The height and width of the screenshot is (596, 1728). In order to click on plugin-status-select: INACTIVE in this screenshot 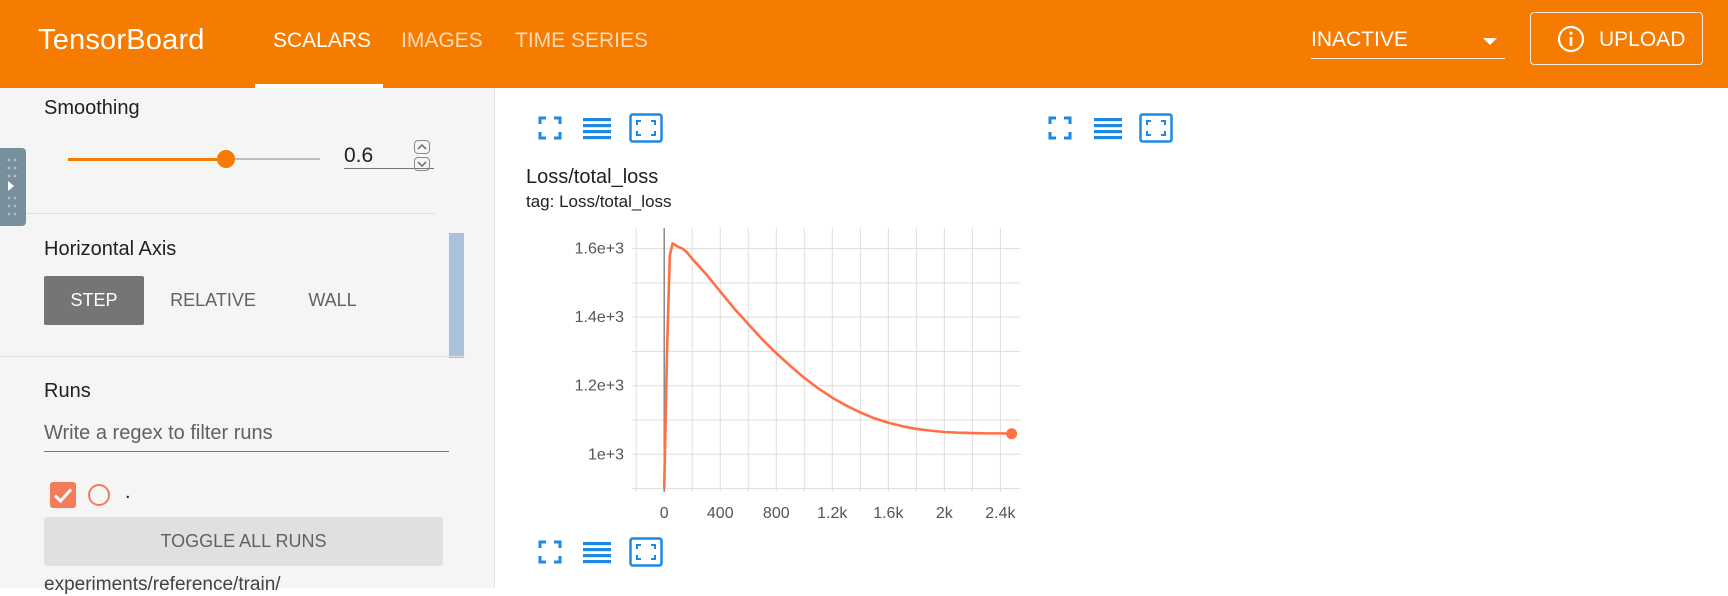, I will do `click(1408, 41)`.